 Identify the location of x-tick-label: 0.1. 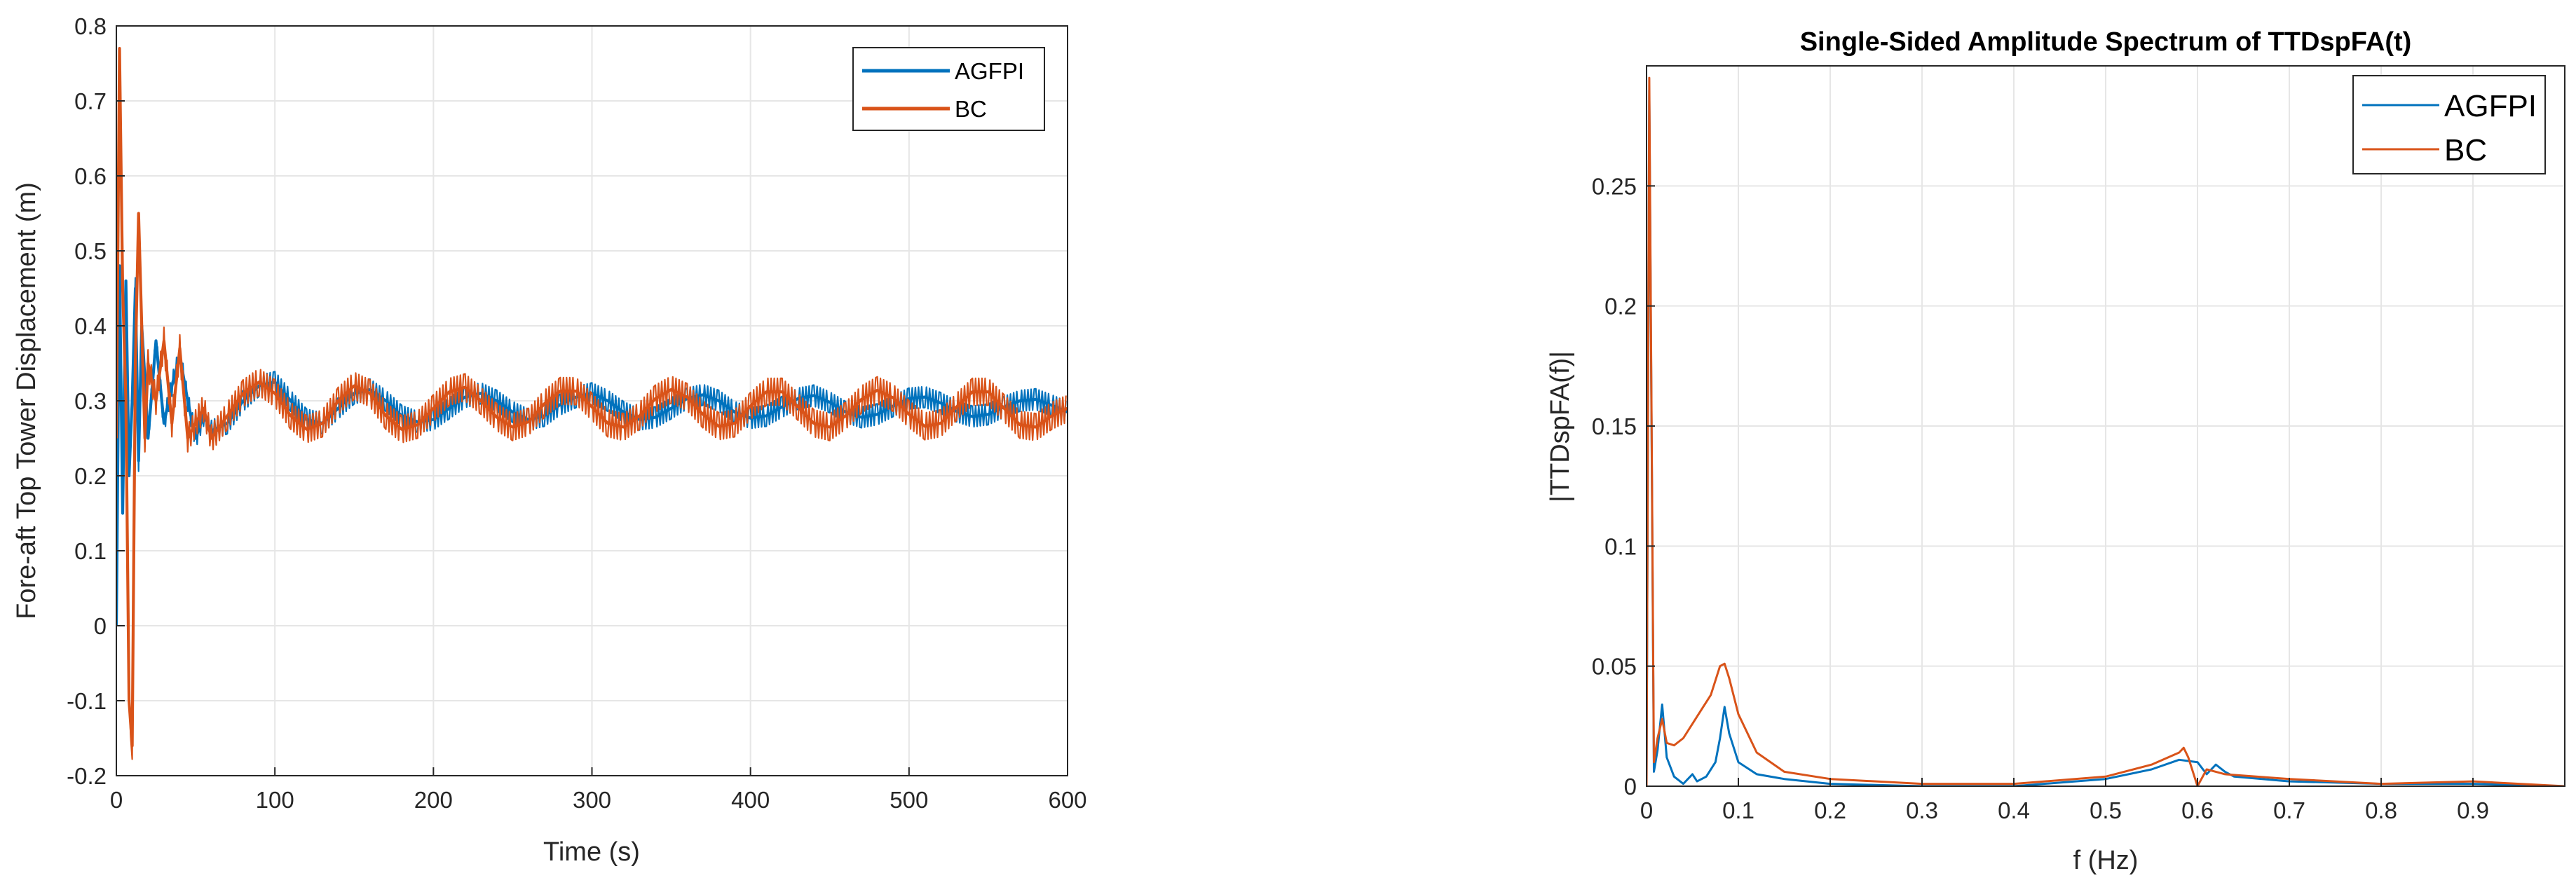
(1738, 810).